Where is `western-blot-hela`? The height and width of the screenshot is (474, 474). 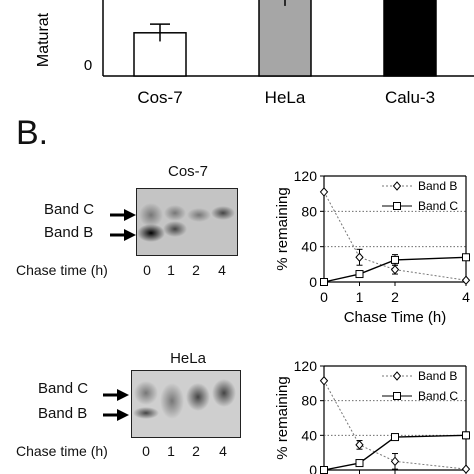 western-blot-hela is located at coordinates (186, 404).